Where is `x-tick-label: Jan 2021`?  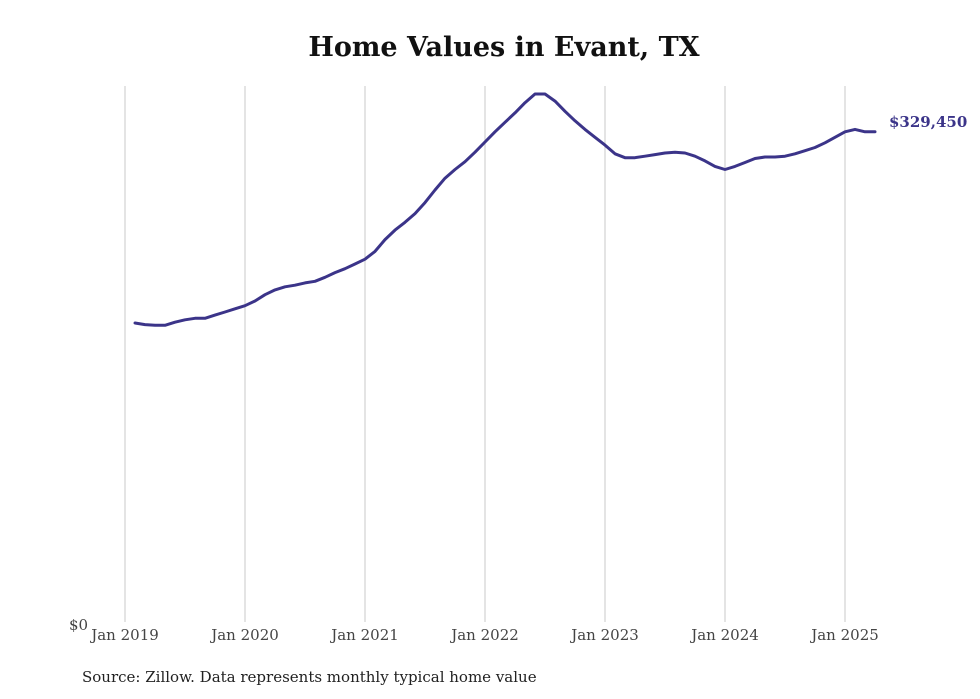 x-tick-label: Jan 2021 is located at coordinates (364, 635).